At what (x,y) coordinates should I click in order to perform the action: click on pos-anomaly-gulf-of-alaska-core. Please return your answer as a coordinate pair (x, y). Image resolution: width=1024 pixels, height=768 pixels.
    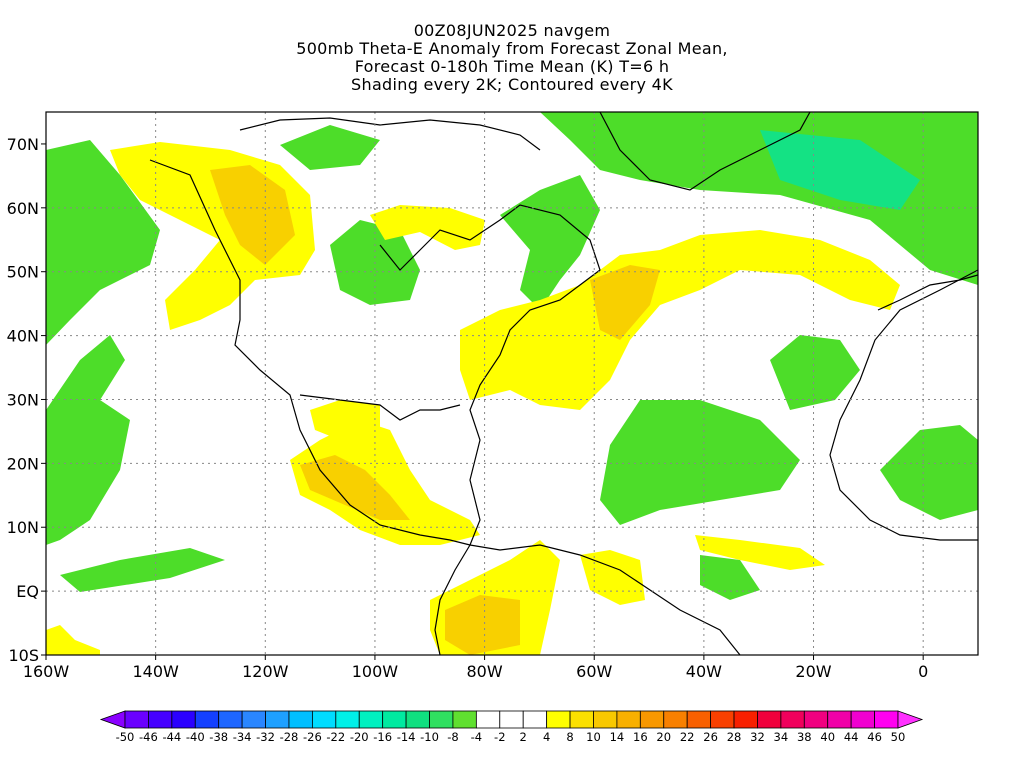
    Looking at the image, I should click on (252, 215).